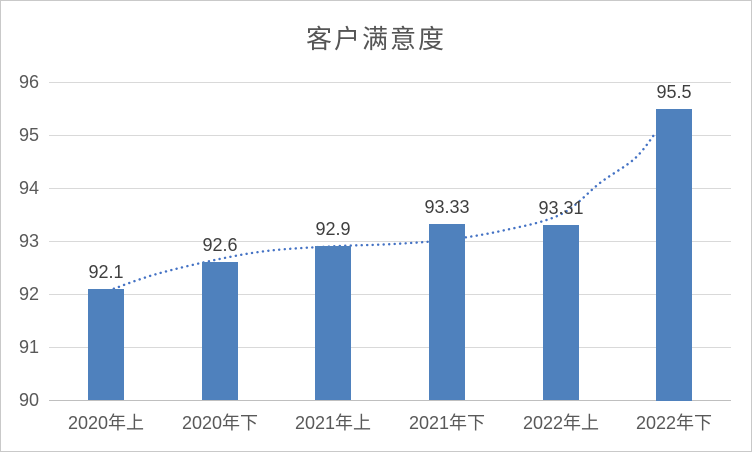  What do you see at coordinates (28, 135) in the screenshot?
I see `y-axis-label: 95` at bounding box center [28, 135].